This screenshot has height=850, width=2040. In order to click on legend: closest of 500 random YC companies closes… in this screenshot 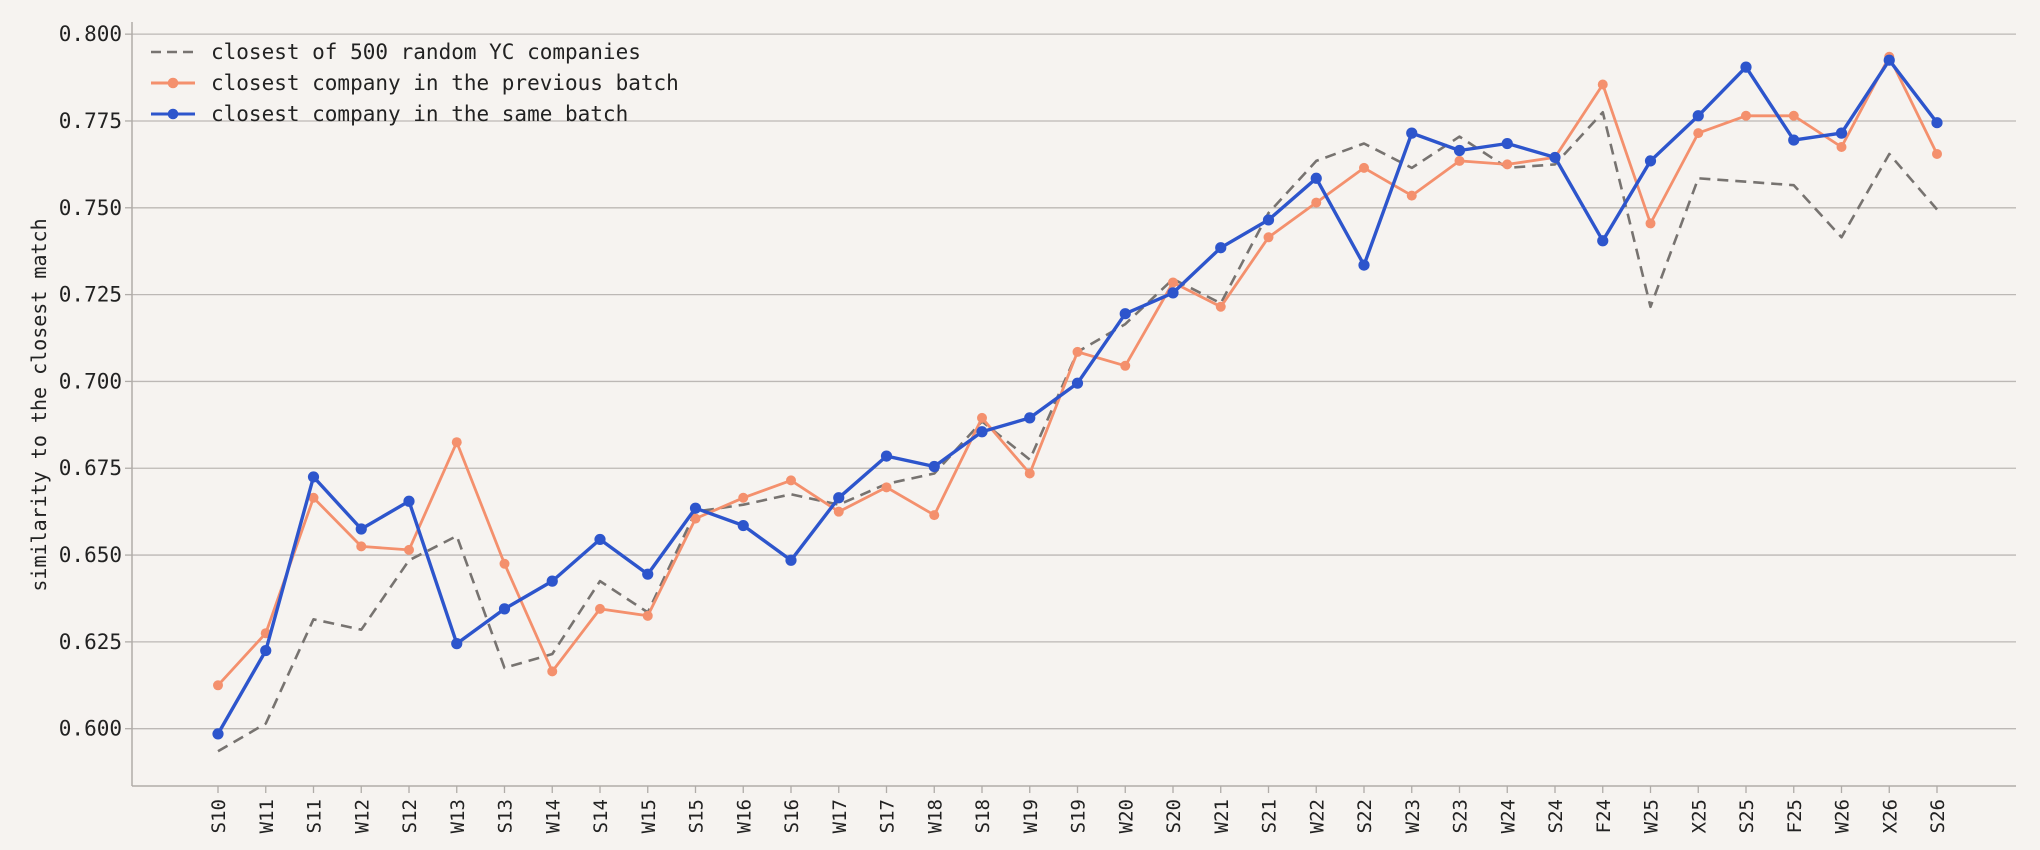, I will do `click(415, 83)`.